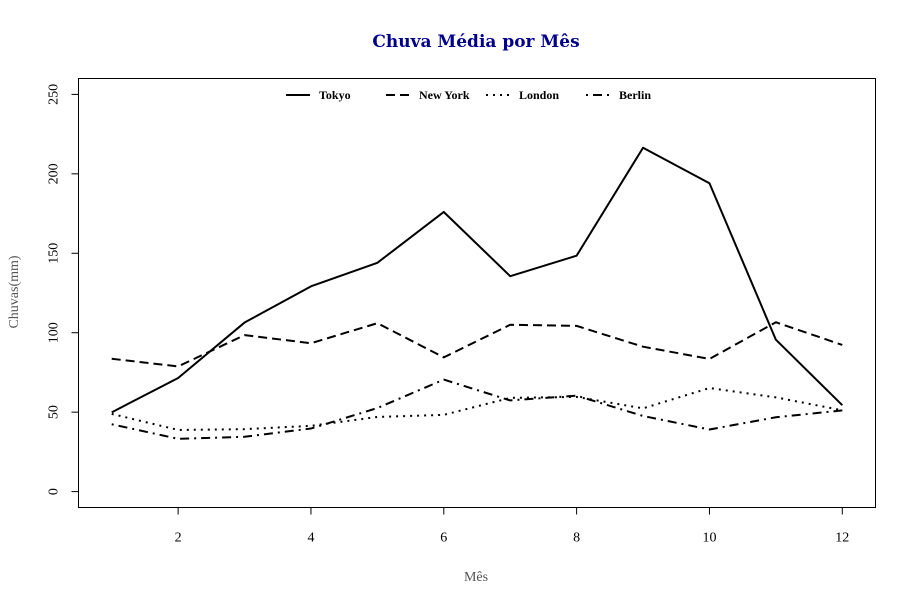 The image size is (915, 605). What do you see at coordinates (475, 42) in the screenshot?
I see `chart-title: Chuva Média por Mês` at bounding box center [475, 42].